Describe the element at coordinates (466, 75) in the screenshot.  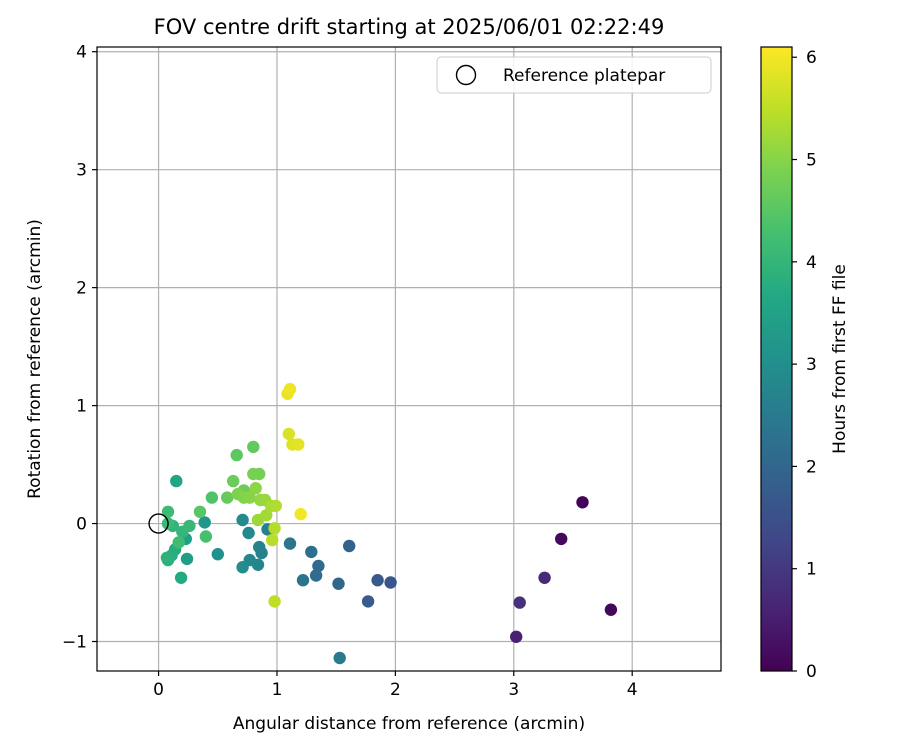
I see `legend-reference-marker` at that location.